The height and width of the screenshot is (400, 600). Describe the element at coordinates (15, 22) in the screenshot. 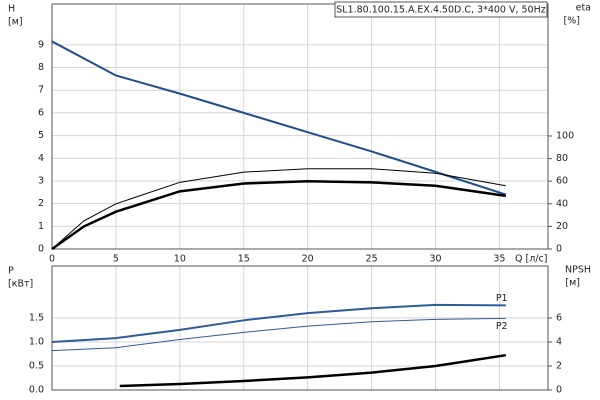

I see `y-axis-unit: [м]` at that location.